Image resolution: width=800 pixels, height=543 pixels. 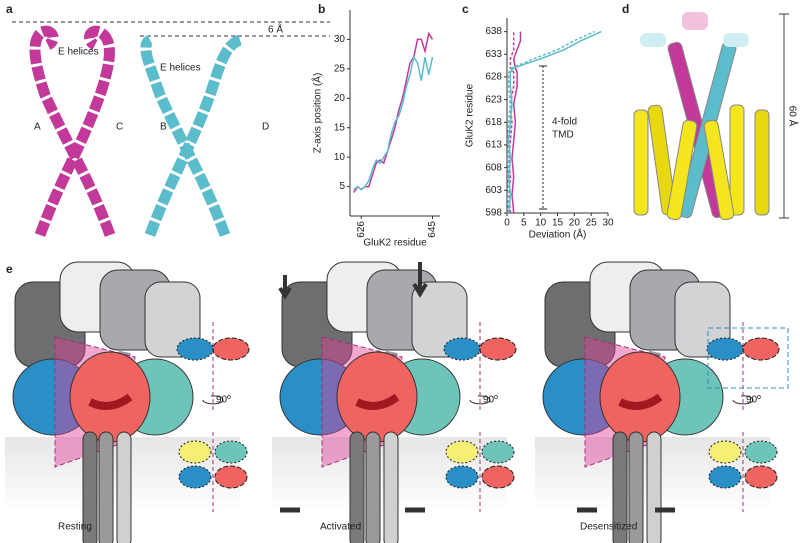 What do you see at coordinates (9, 9) in the screenshot?
I see `panel-label: a` at bounding box center [9, 9].